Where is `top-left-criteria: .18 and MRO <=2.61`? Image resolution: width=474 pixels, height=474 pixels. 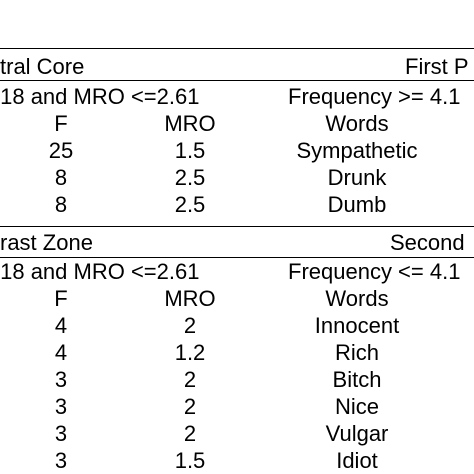 top-left-criteria: .18 and MRO <=2.61 is located at coordinates (100, 96).